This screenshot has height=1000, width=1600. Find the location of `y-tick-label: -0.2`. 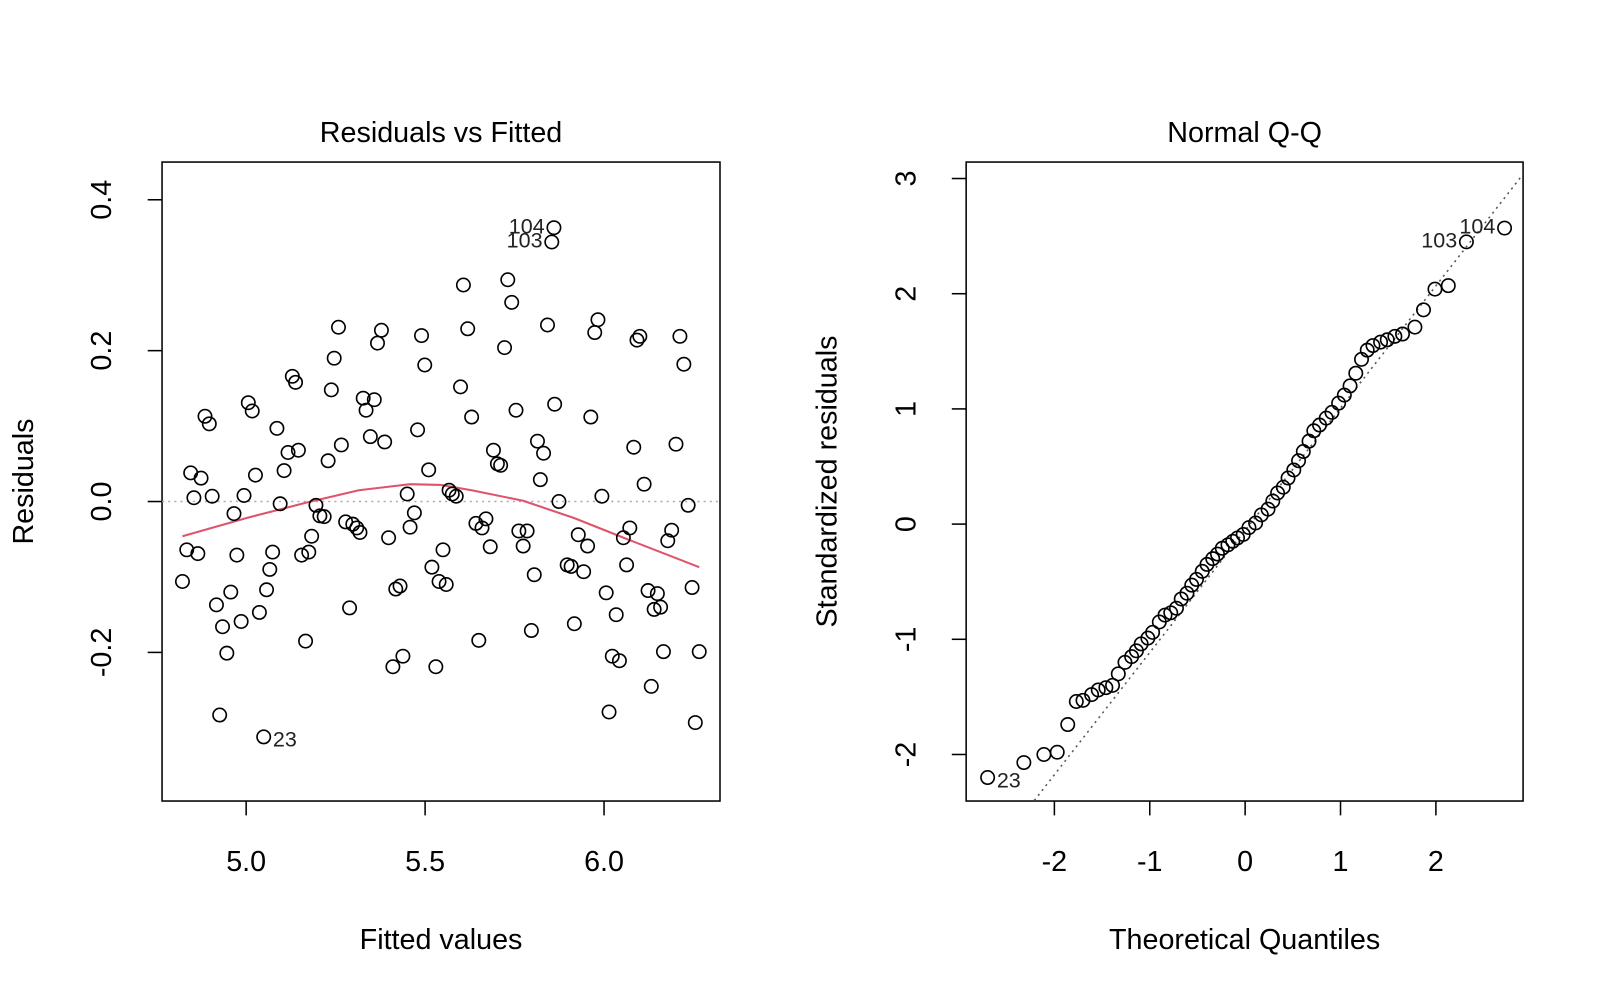

y-tick-label: -0.2 is located at coordinates (102, 652).